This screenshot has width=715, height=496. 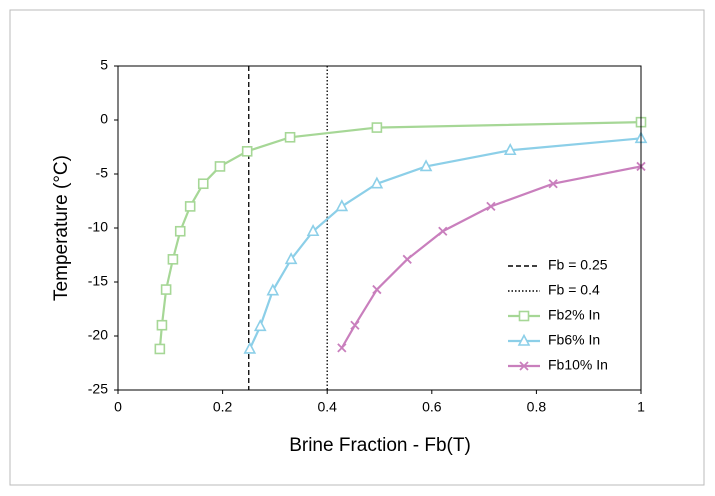 What do you see at coordinates (98, 281) in the screenshot?
I see `y-tick-label: -15` at bounding box center [98, 281].